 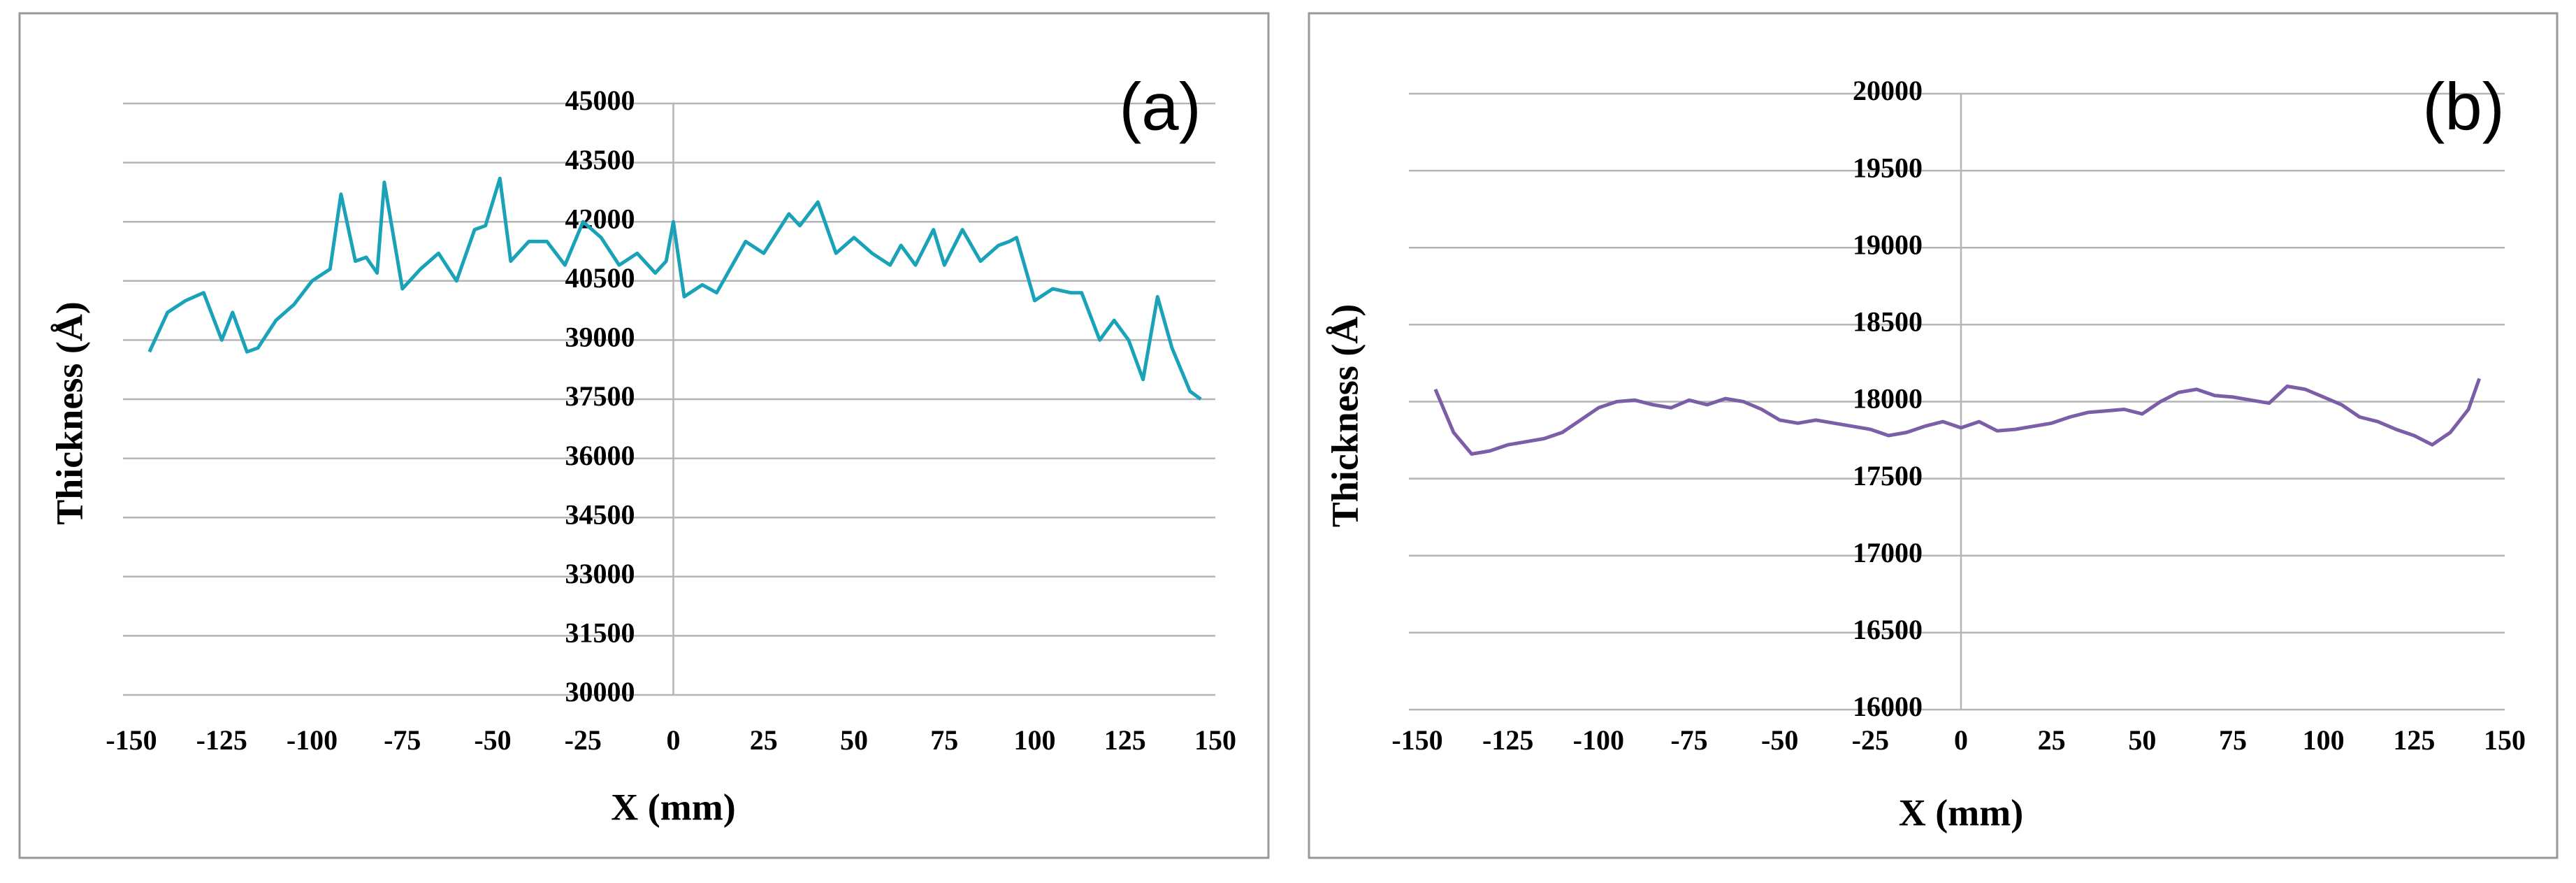 I want to click on panel-annotation: (a), so click(x=1160, y=106).